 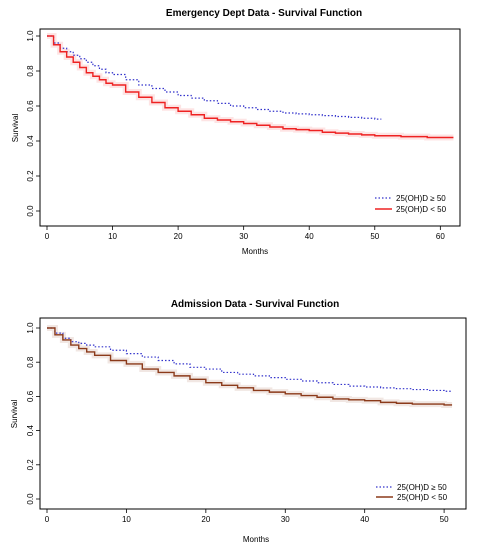 I want to click on series-lines, so click(x=250, y=366).